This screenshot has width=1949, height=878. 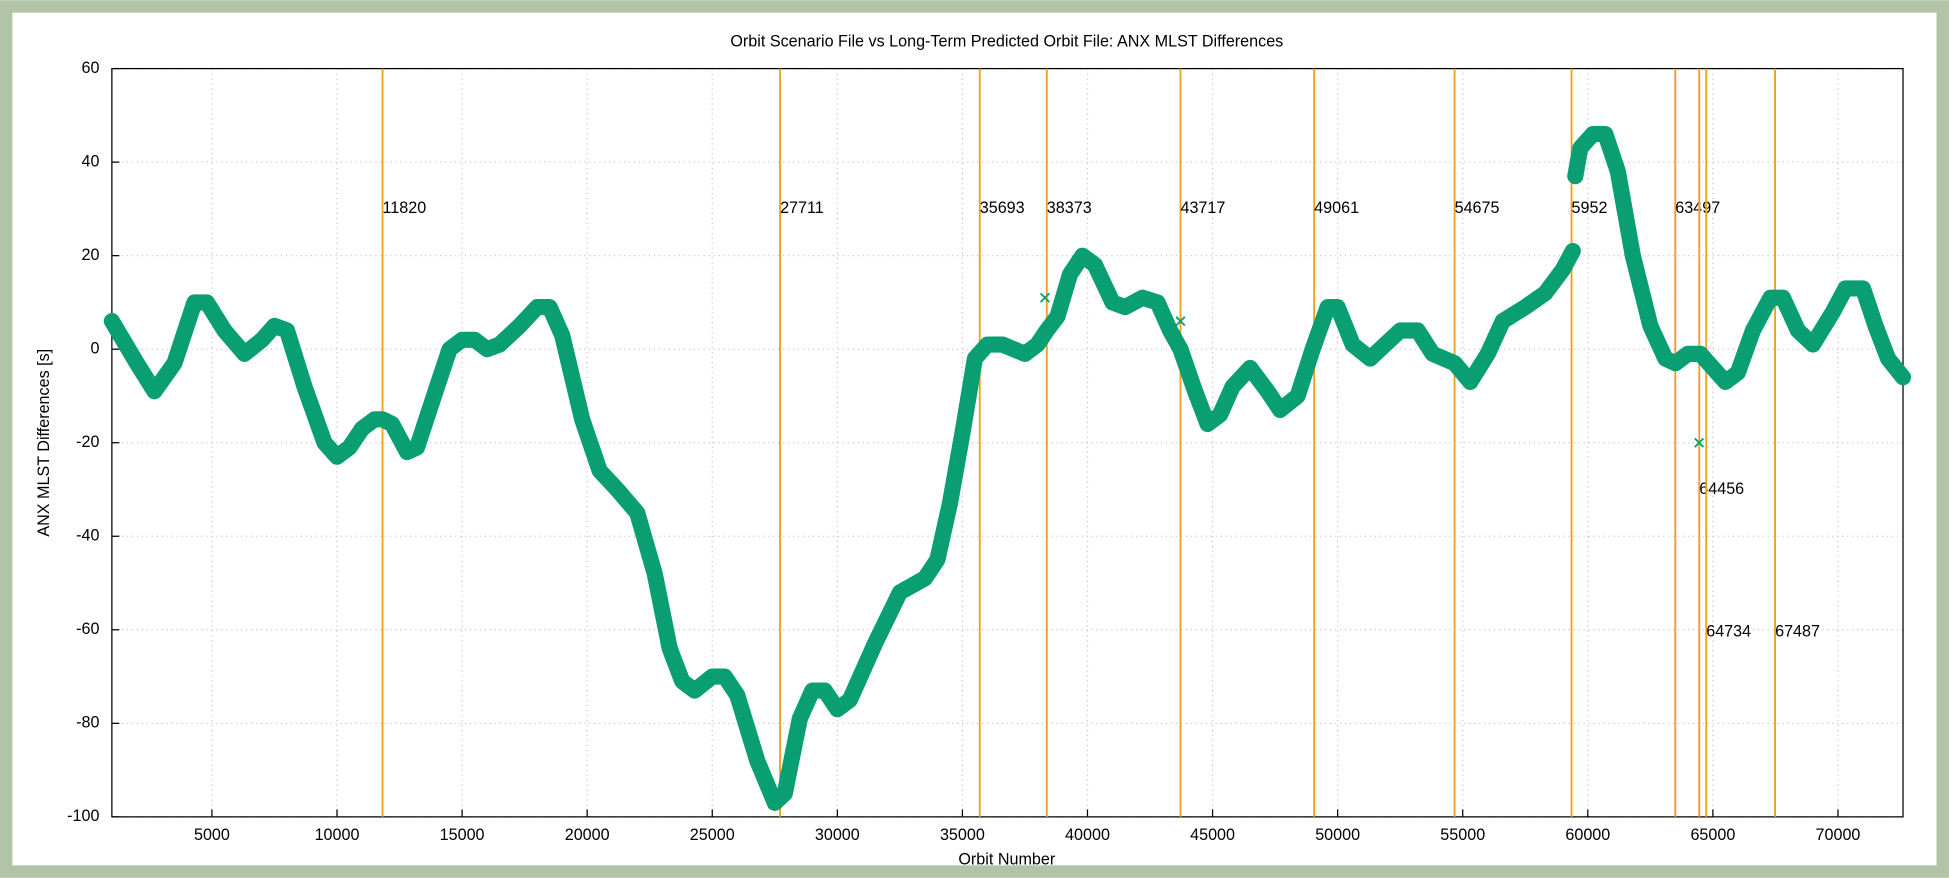 What do you see at coordinates (83, 816) in the screenshot?
I see `y-tick-label: -100` at bounding box center [83, 816].